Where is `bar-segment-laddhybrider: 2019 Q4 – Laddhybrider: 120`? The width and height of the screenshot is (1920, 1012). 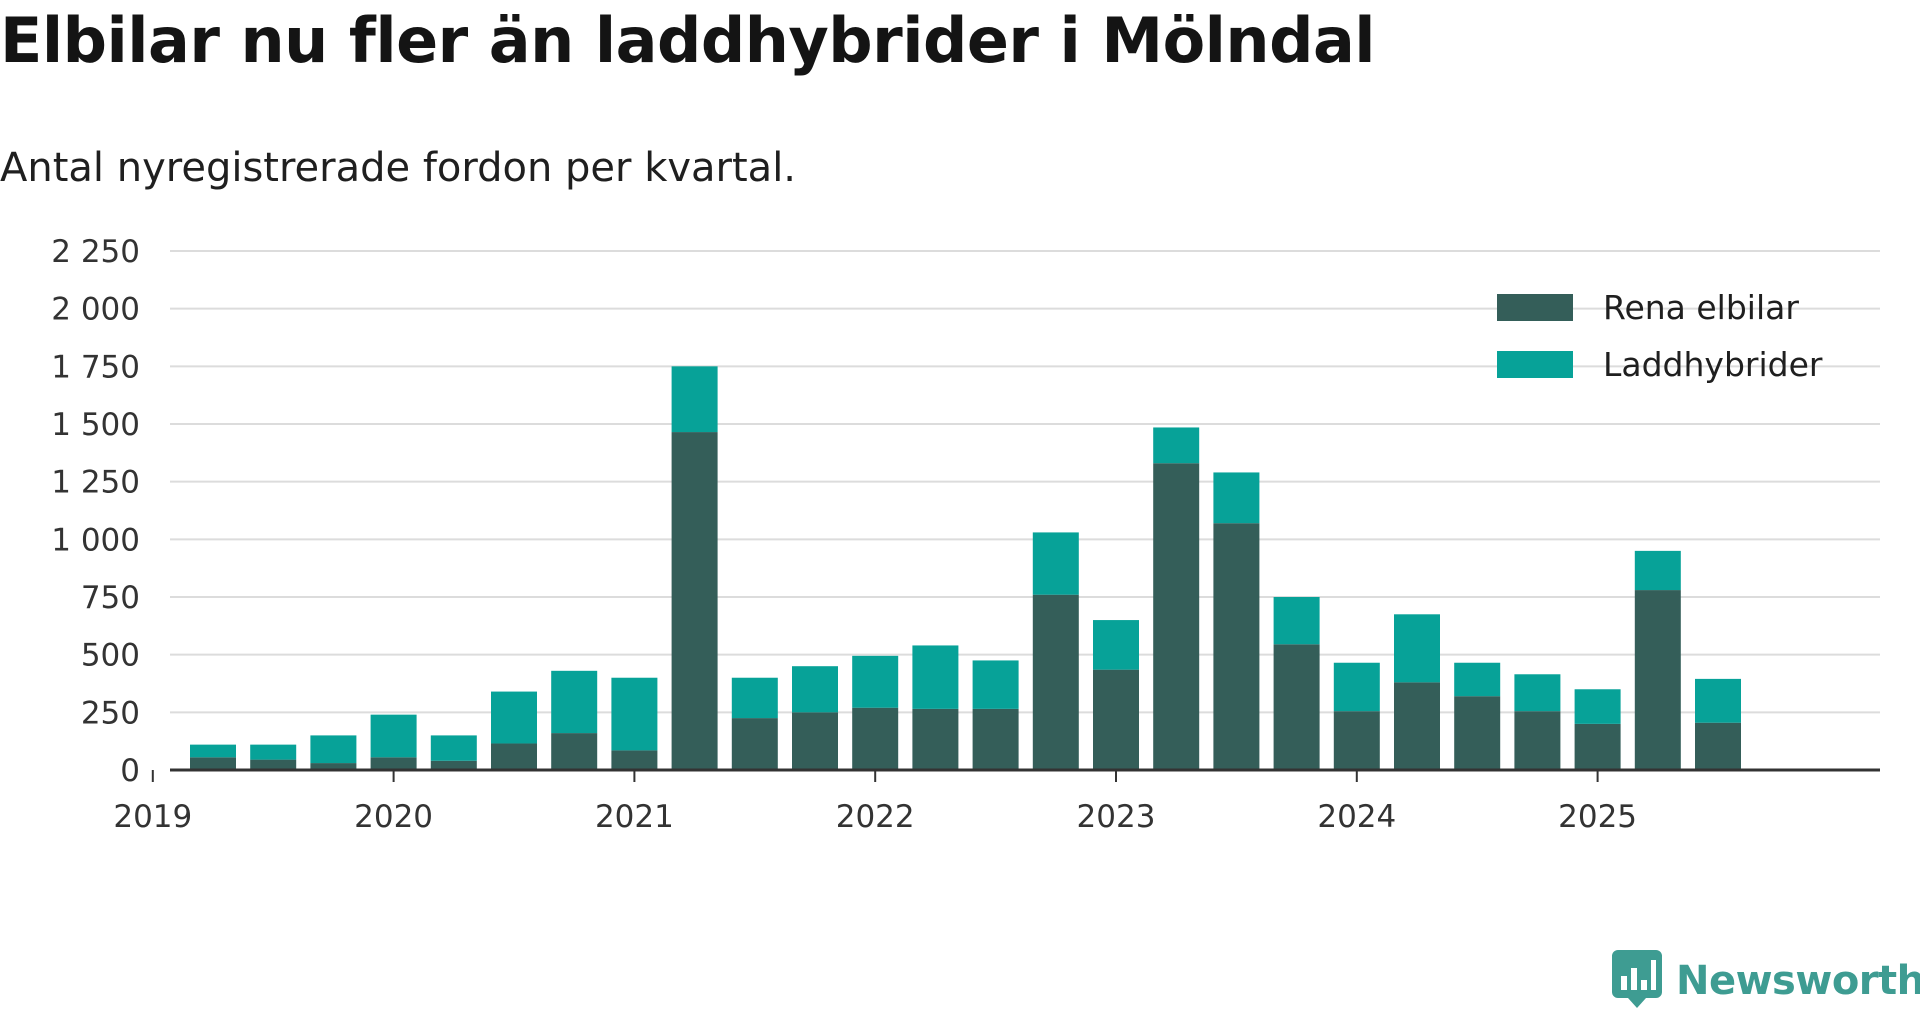 bar-segment-laddhybrider: 2019 Q4 – Laddhybrider: 120 is located at coordinates (333, 749).